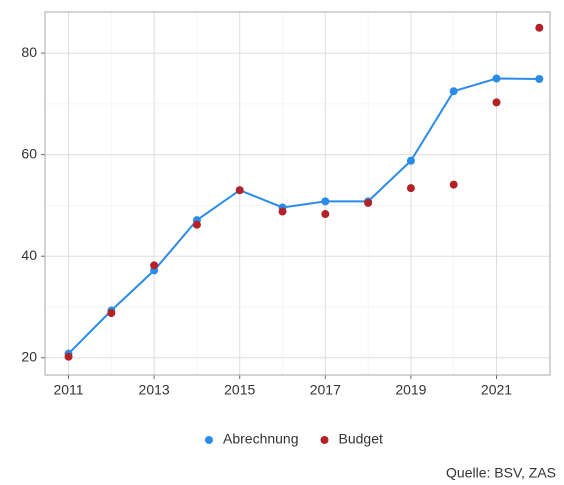 The width and height of the screenshot is (564, 485). I want to click on legend-label: Budget, so click(361, 439).